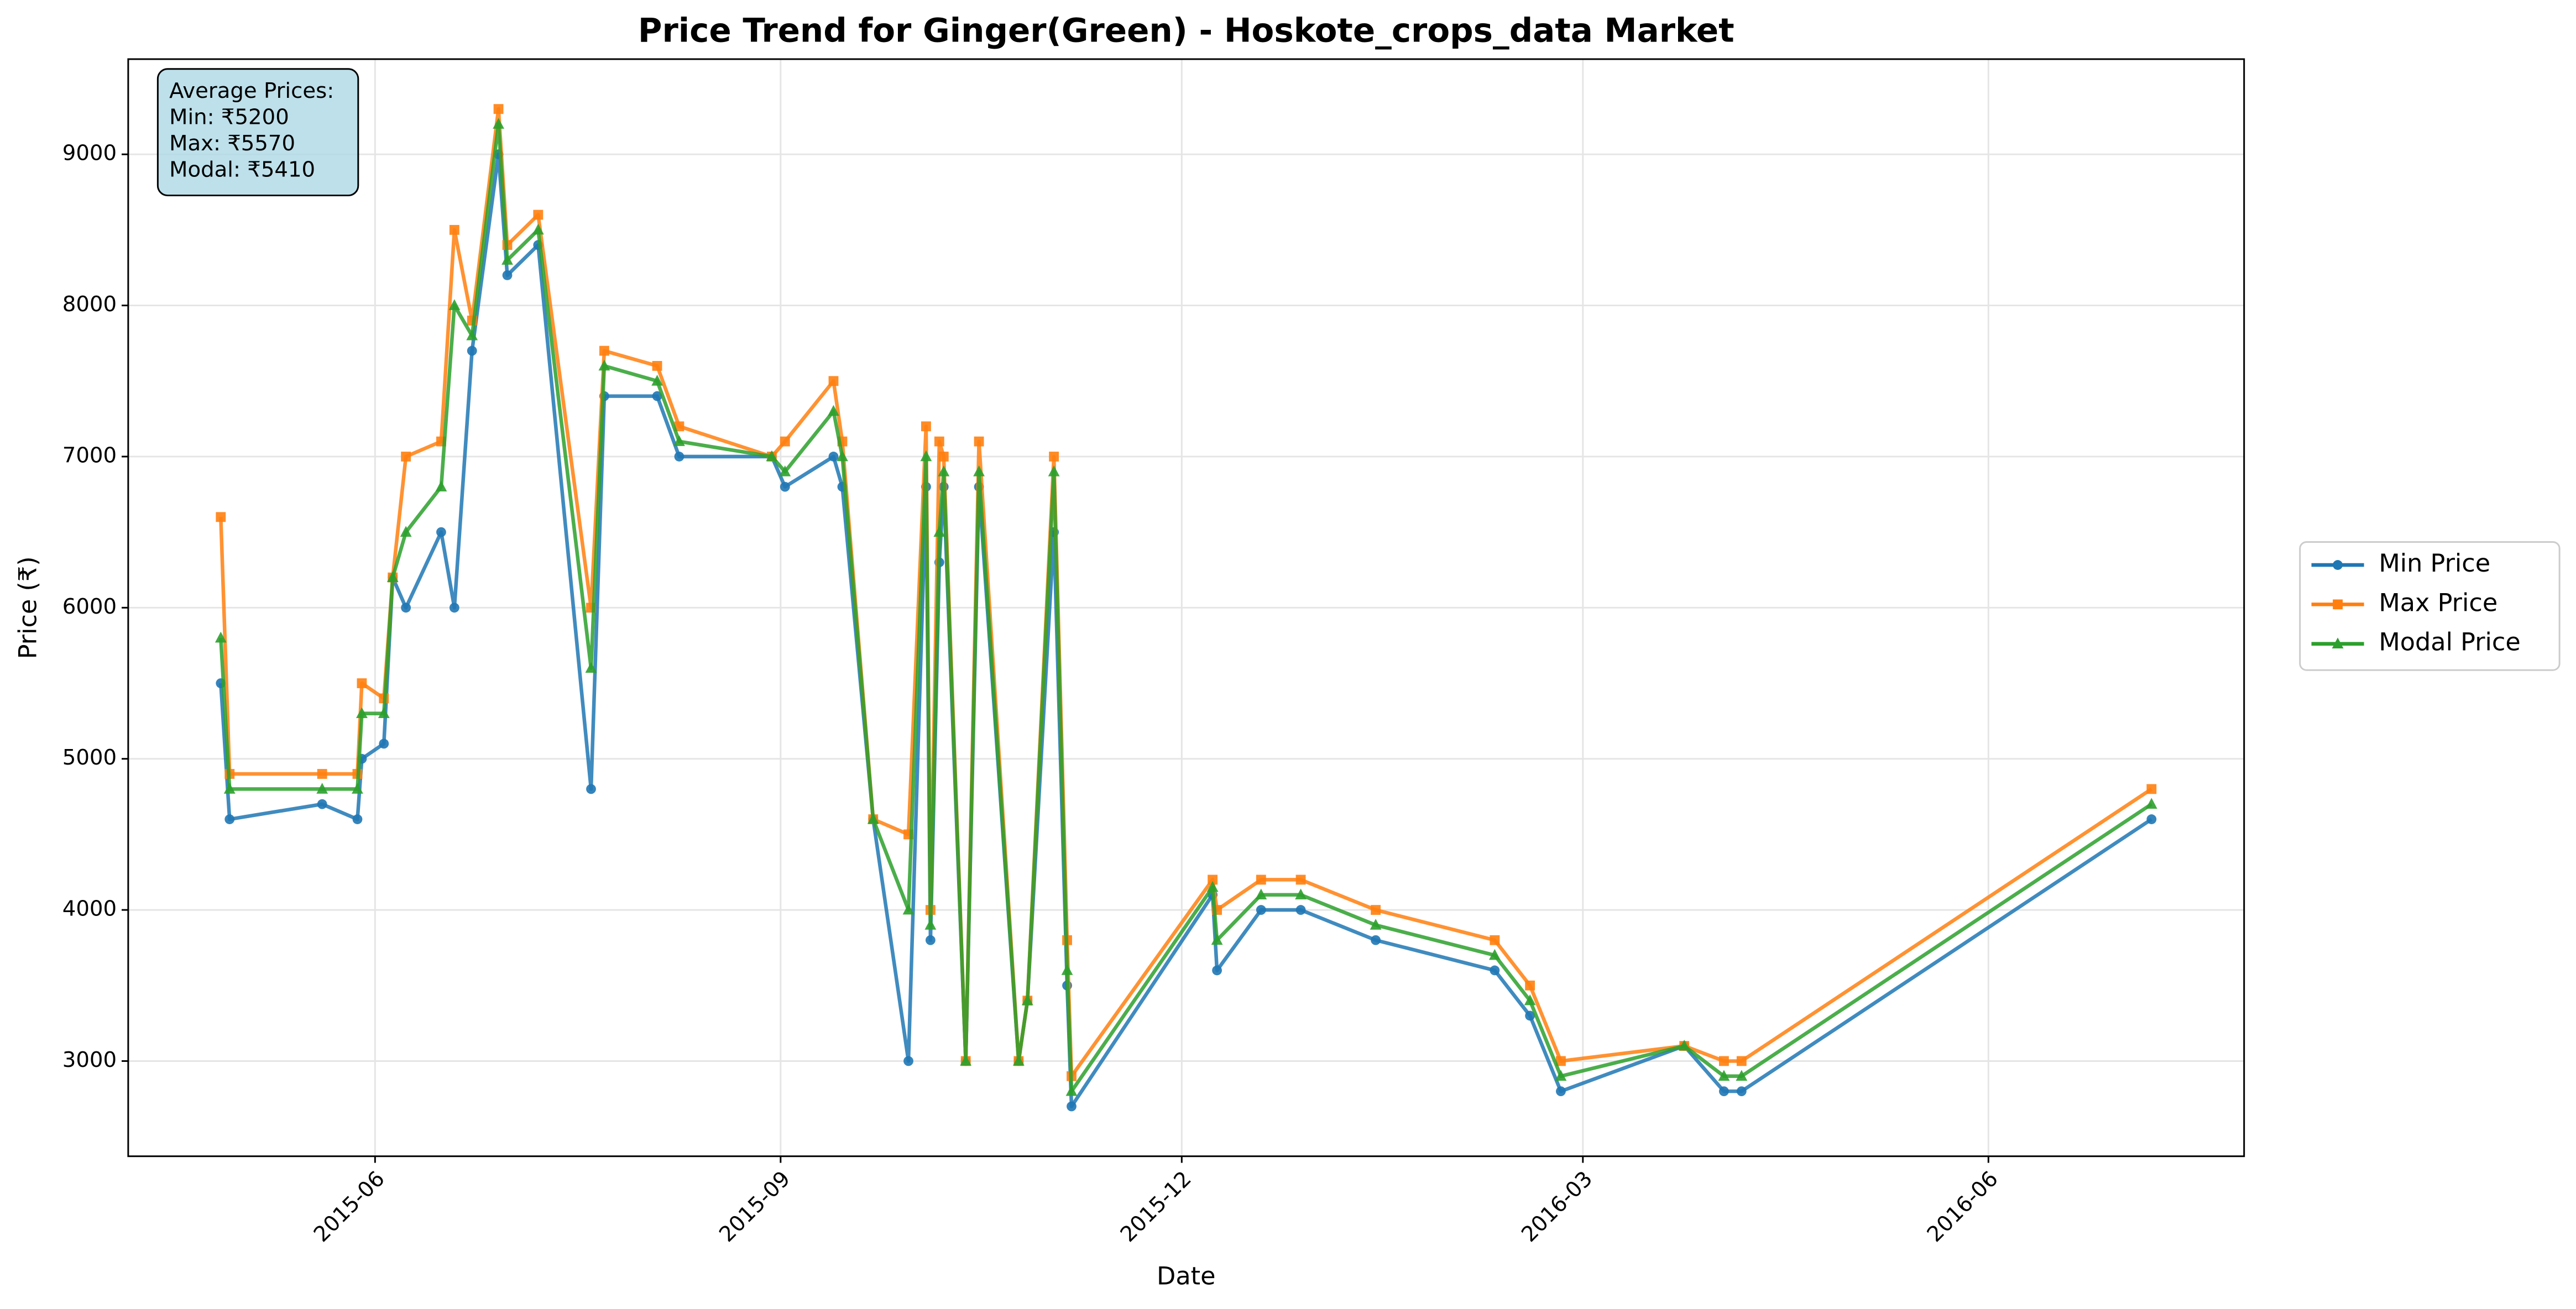  What do you see at coordinates (2449, 642) in the screenshot?
I see `legend-label: Modal Price` at bounding box center [2449, 642].